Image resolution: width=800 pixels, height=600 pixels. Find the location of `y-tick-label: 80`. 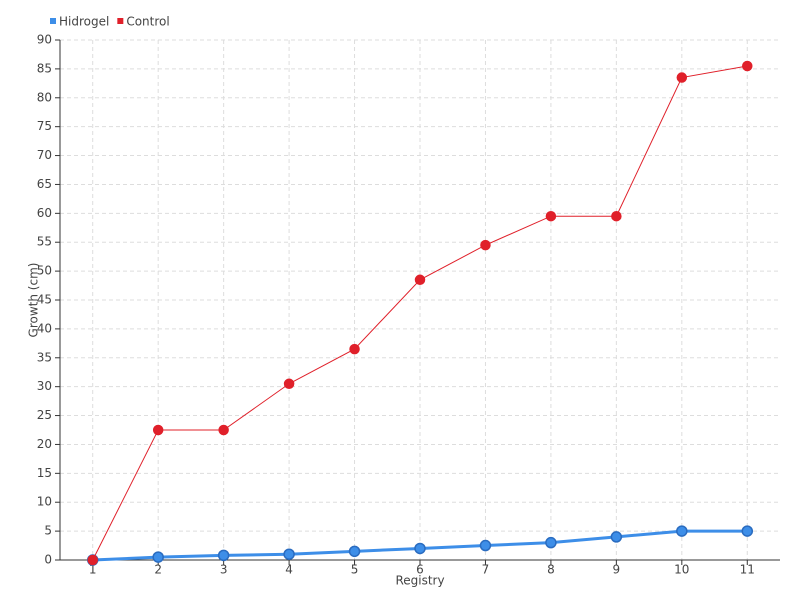

y-tick-label: 80 is located at coordinates (44, 97).